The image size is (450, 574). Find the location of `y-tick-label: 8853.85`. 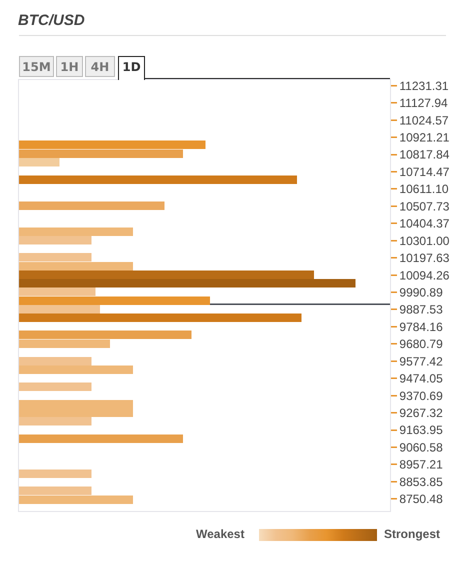

y-tick-label: 8853.85 is located at coordinates (421, 481).